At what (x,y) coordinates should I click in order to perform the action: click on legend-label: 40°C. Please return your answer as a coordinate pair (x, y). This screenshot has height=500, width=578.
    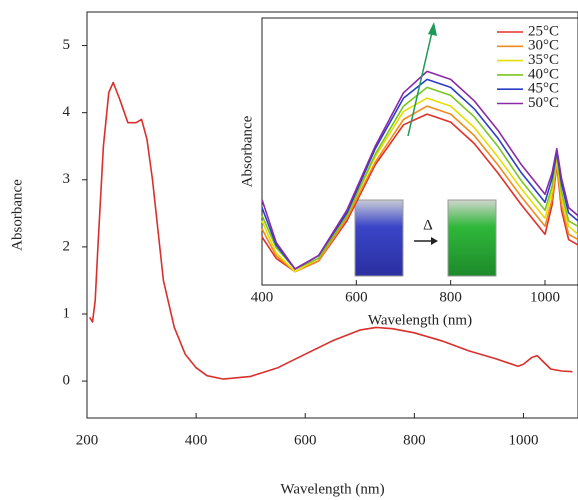
    Looking at the image, I should click on (543, 74).